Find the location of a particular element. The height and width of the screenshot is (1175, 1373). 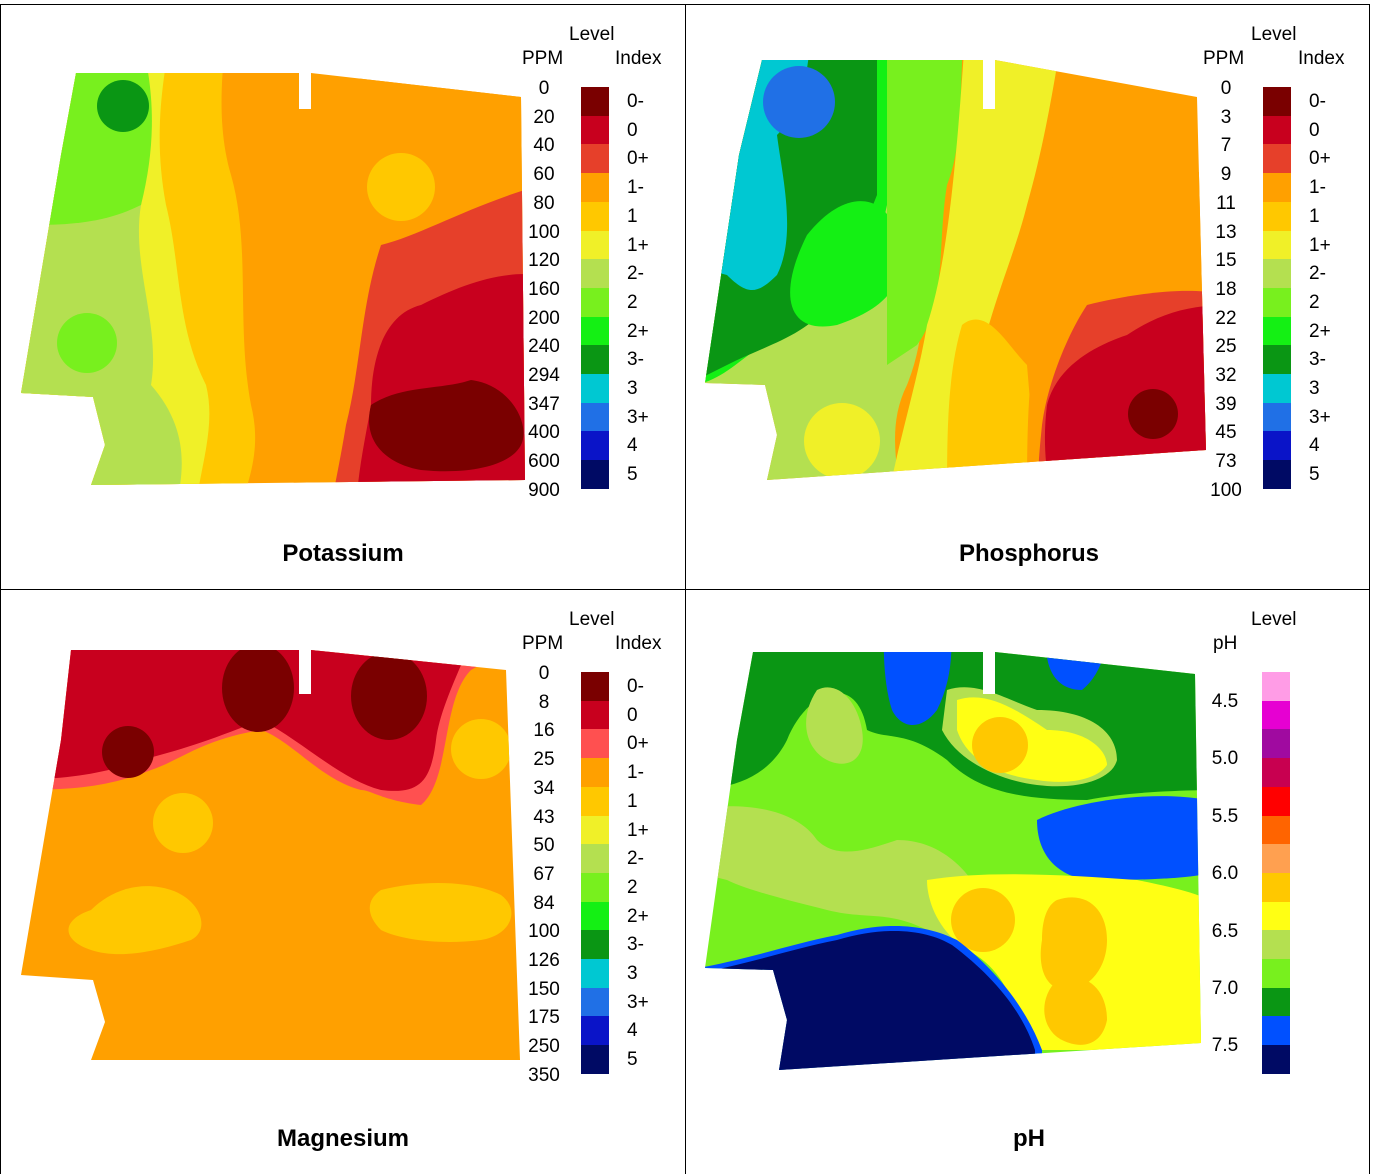

potassium-legend-level-header: Level is located at coordinates (592, 34).